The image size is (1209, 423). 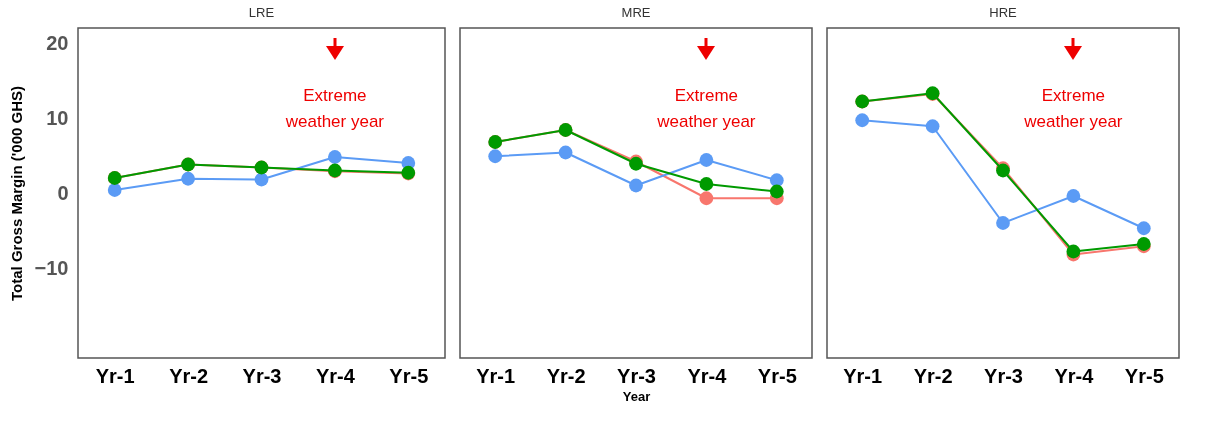 I want to click on y-tick-label: 20, so click(x=57, y=42).